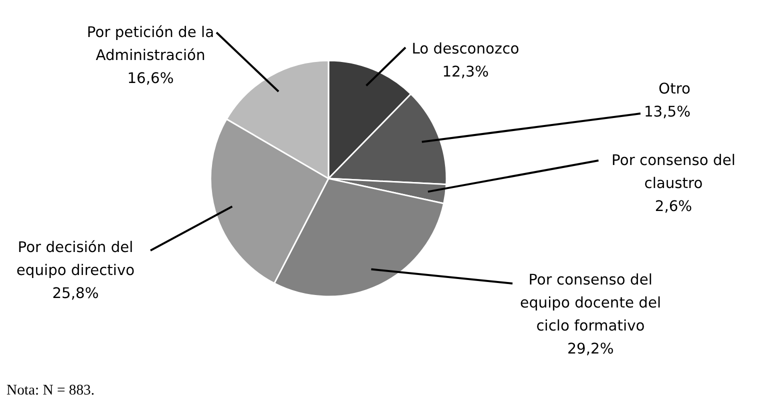 The height and width of the screenshot is (406, 758). What do you see at coordinates (674, 89) in the screenshot?
I see `slice-label: Otro` at bounding box center [674, 89].